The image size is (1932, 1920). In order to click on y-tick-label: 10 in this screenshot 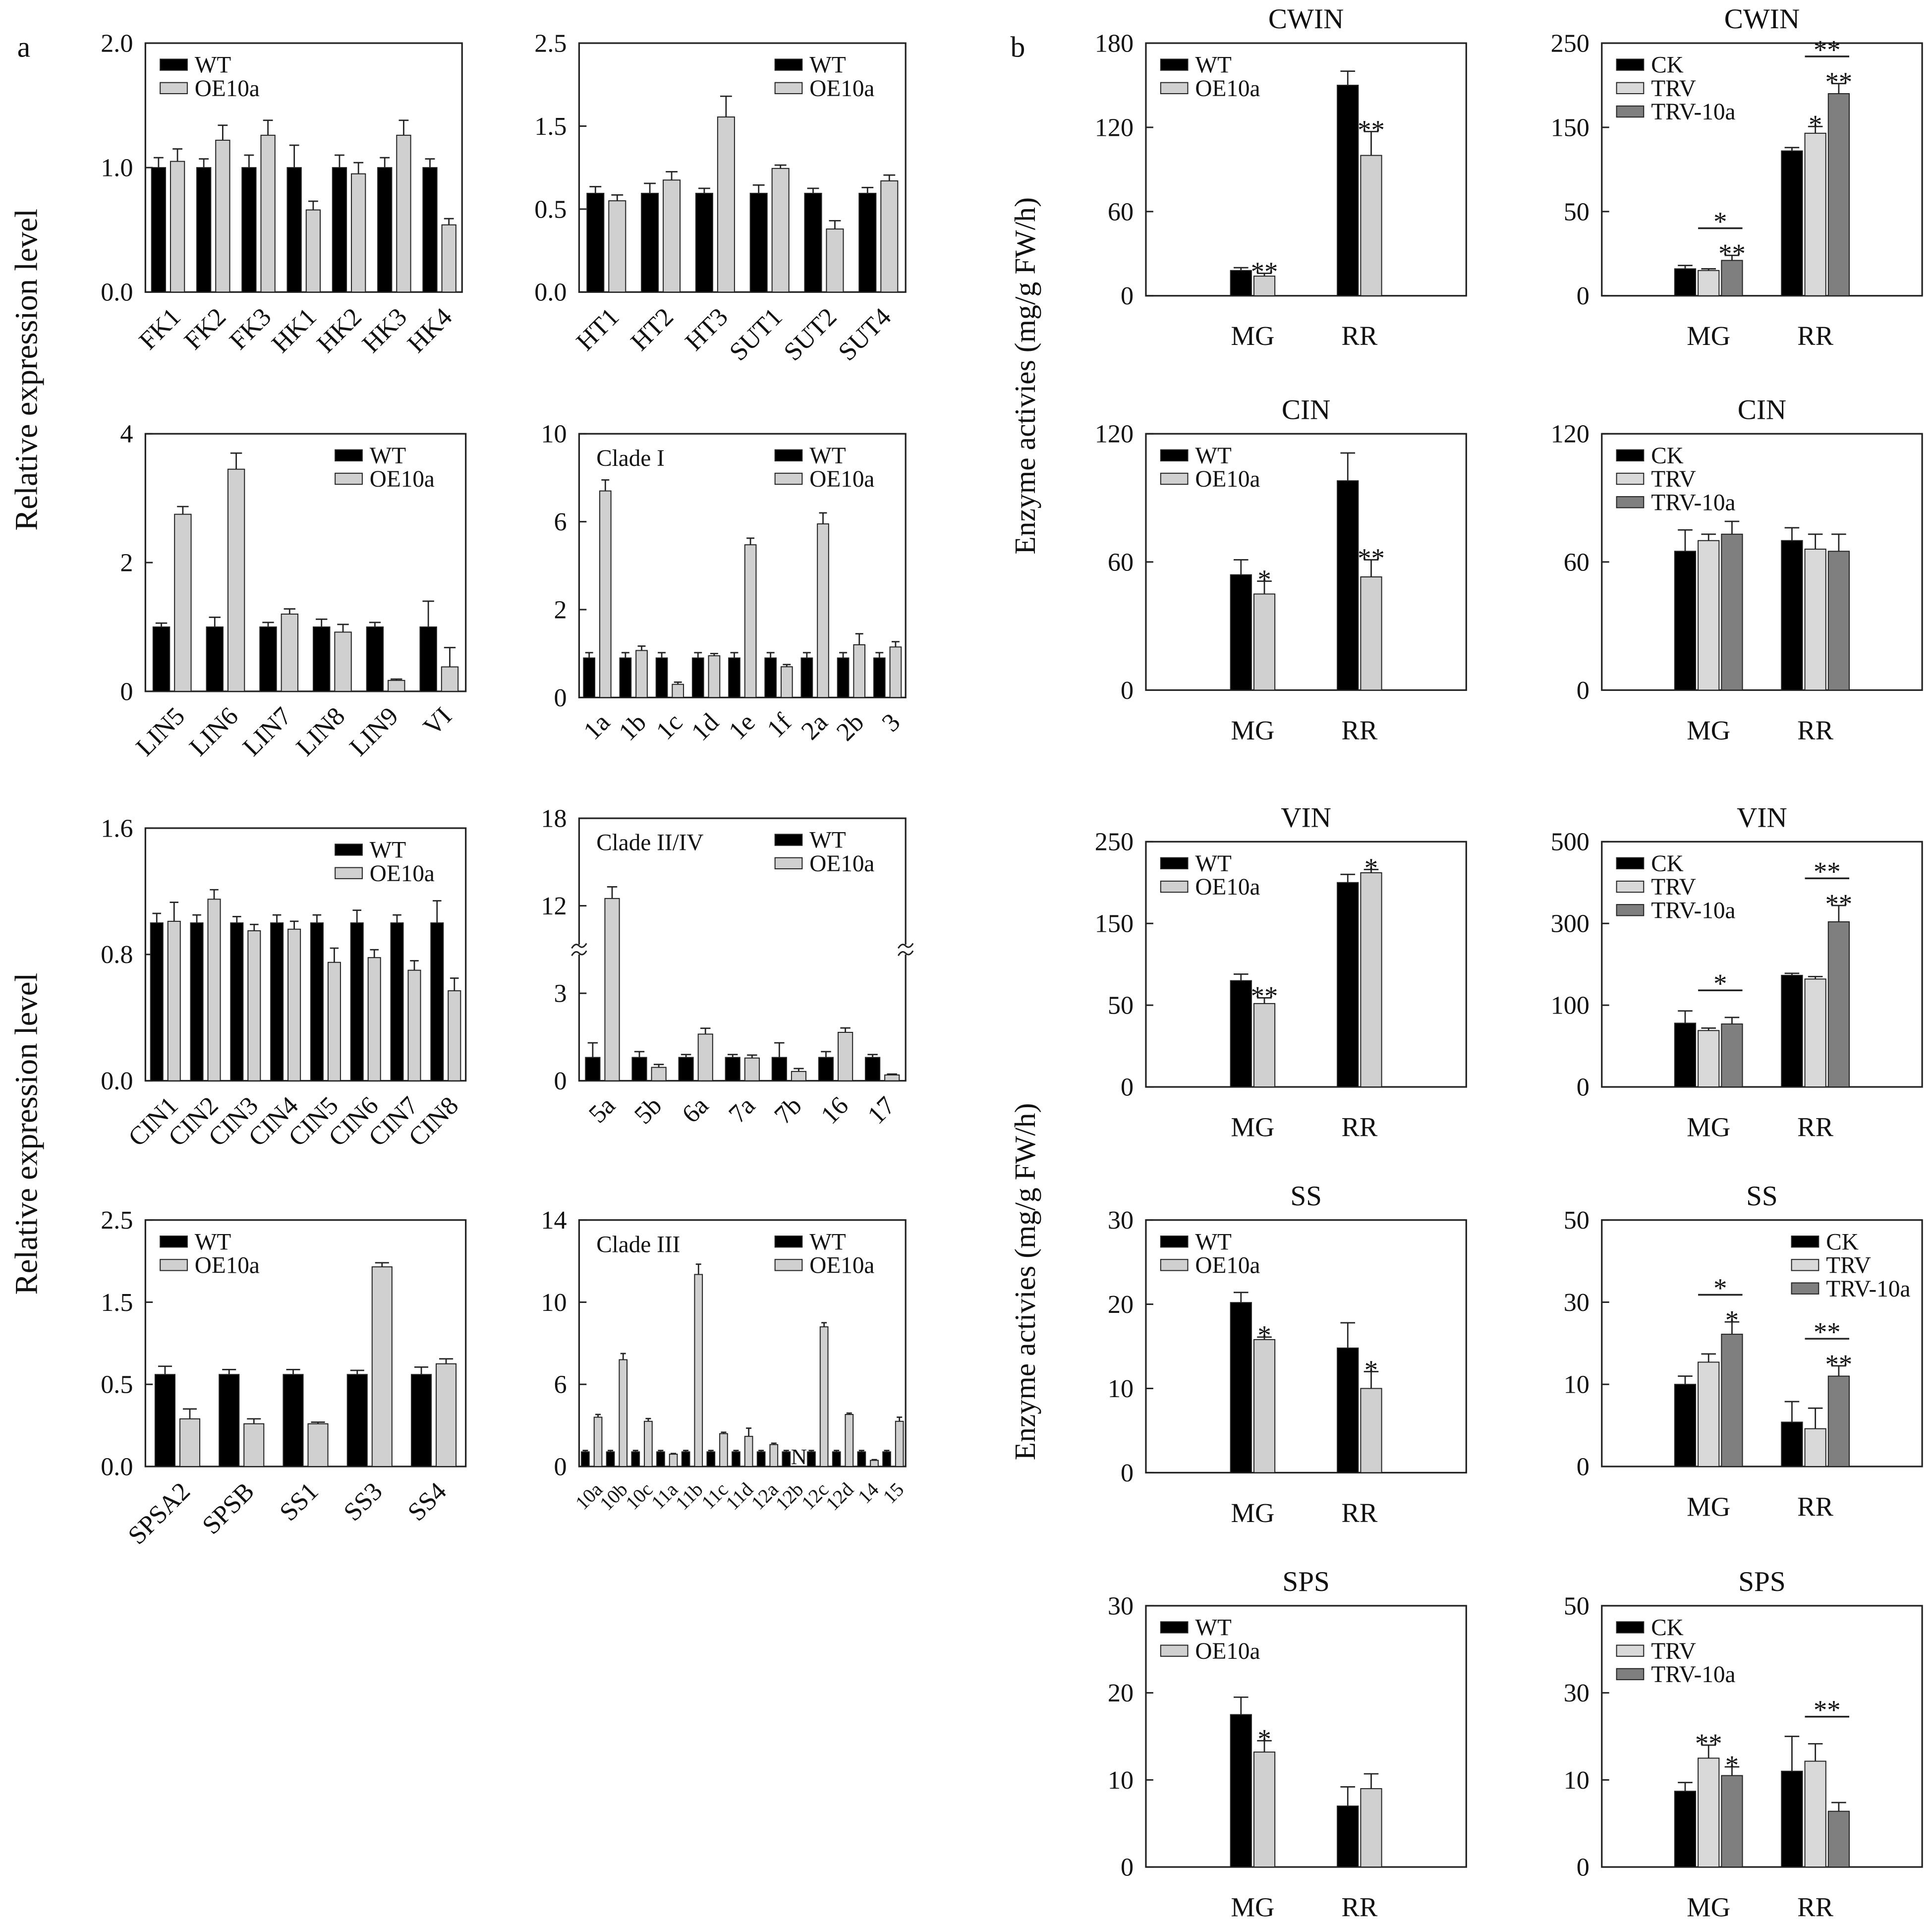, I will do `click(554, 434)`.